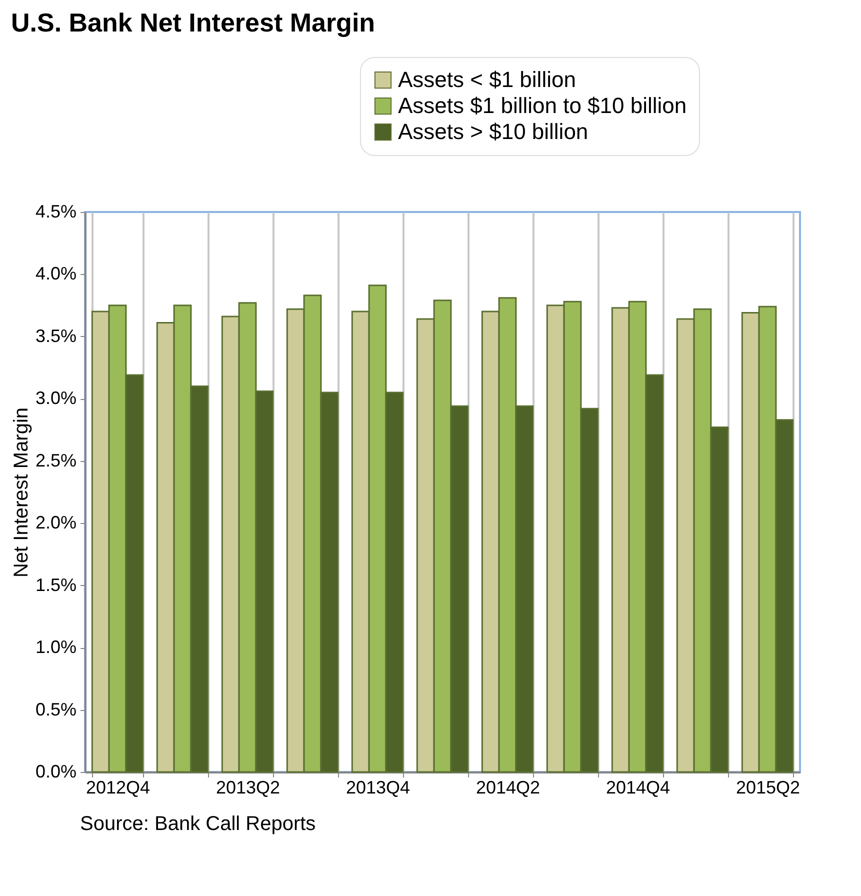 The image size is (861, 896). What do you see at coordinates (487, 79) in the screenshot?
I see `legend-label: Assets < $1 billion` at bounding box center [487, 79].